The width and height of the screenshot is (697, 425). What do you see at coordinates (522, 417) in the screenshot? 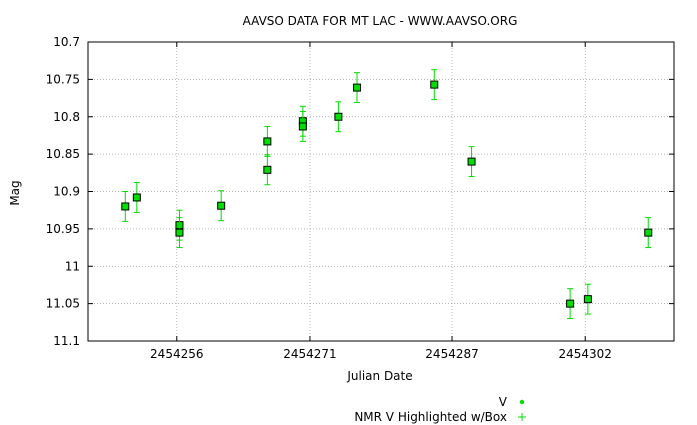
I see `legend-marker-nmr` at bounding box center [522, 417].